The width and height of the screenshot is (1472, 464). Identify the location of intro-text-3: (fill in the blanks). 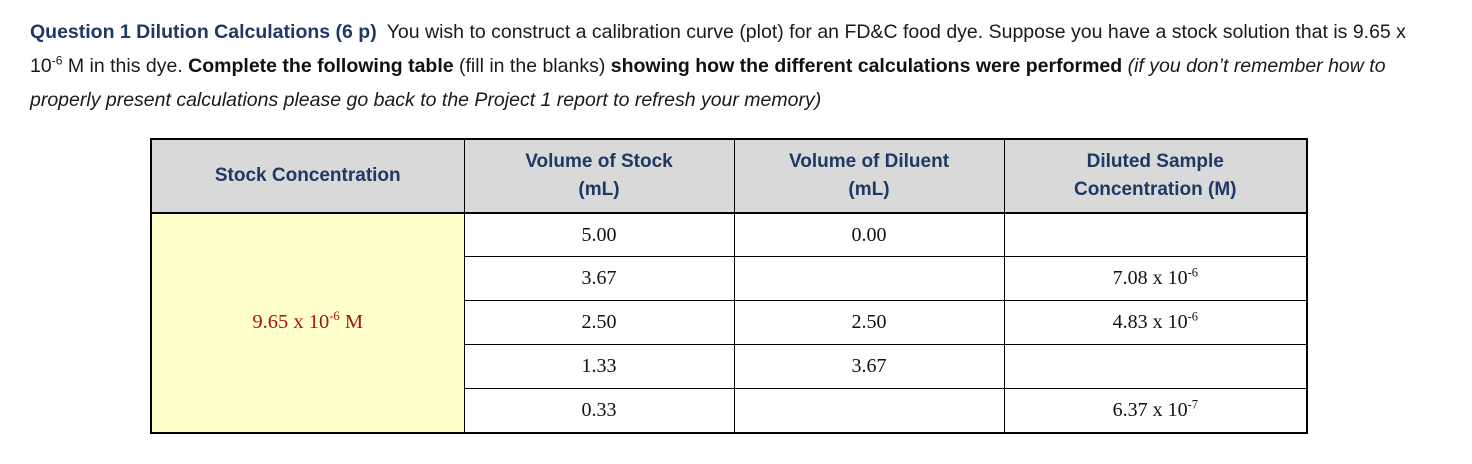
(532, 65).